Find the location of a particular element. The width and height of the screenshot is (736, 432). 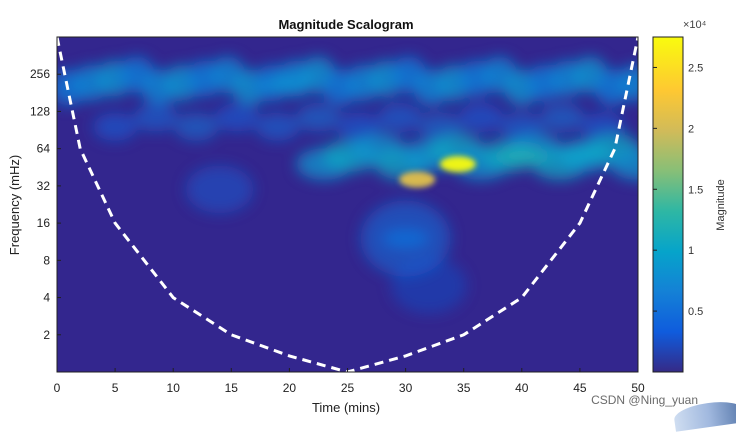

y-tick-label: 256 is located at coordinates (40, 74).